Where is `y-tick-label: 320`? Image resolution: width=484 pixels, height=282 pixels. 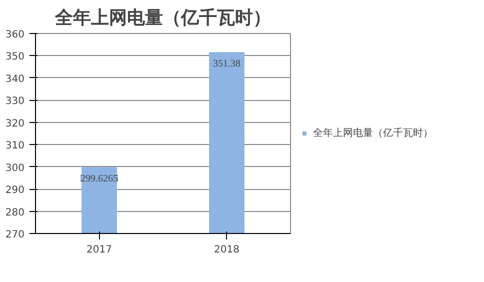 y-tick-label: 320 is located at coordinates (15, 124).